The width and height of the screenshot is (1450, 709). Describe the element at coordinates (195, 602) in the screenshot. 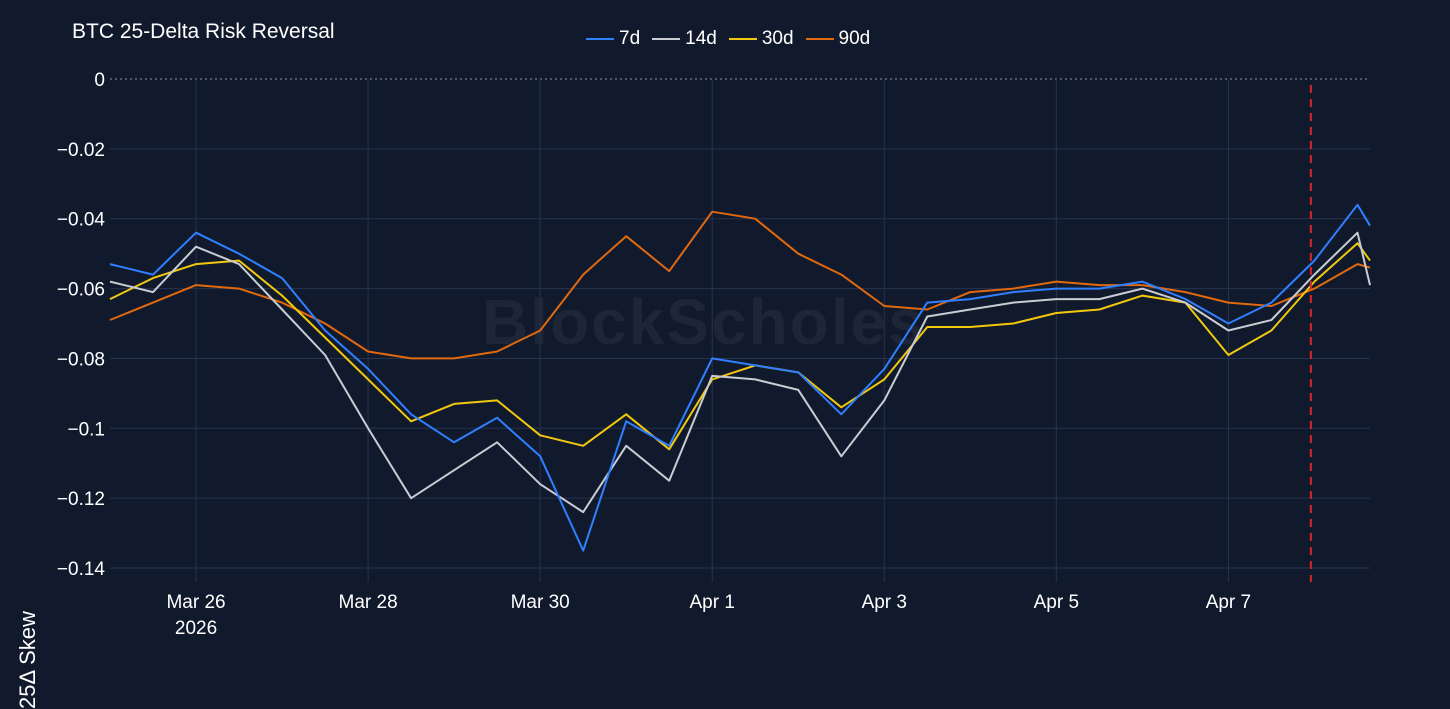

I see `x-tick-label: Mar 26` at that location.